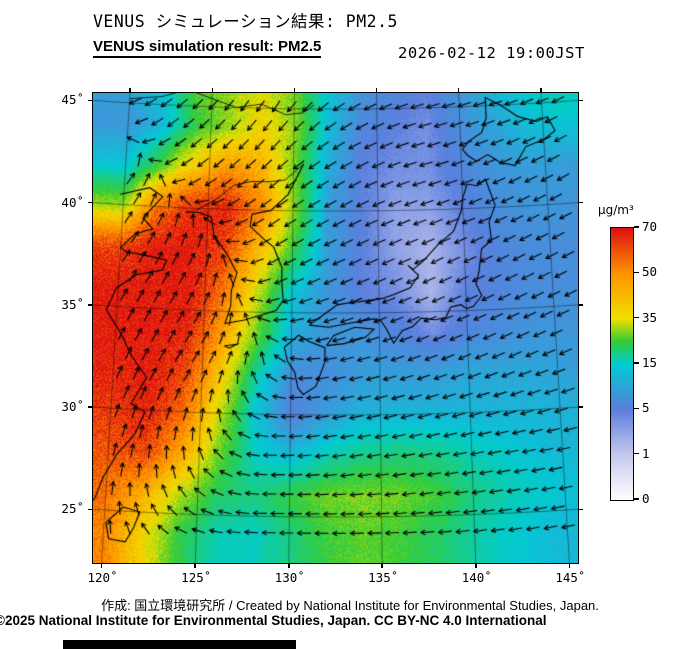 The width and height of the screenshot is (700, 649). I want to click on y-axis-label: 40˚, so click(72, 202).